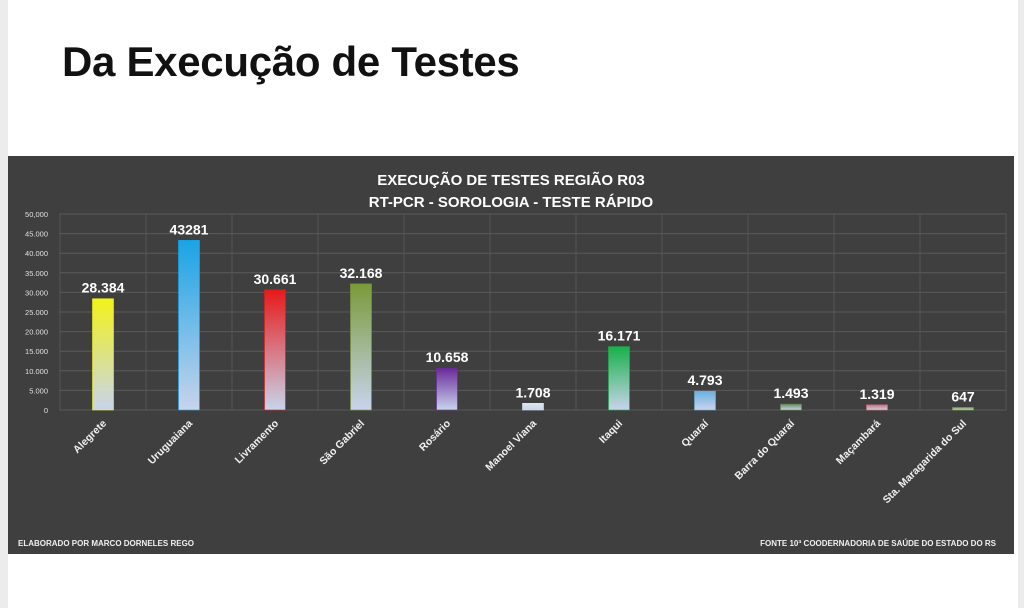 The height and width of the screenshot is (608, 1024). I want to click on data-label: 647, so click(963, 396).